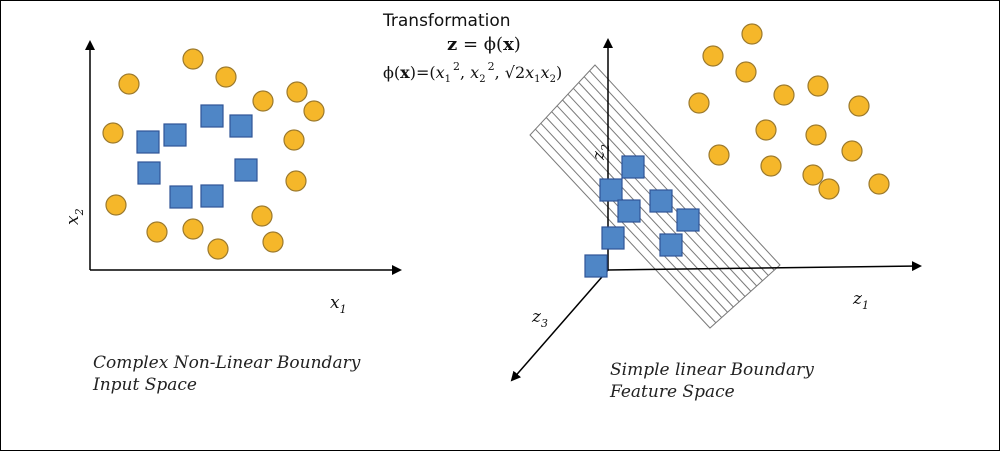  What do you see at coordinates (600, 152) in the screenshot?
I see `z2-axis-label: z2` at bounding box center [600, 152].